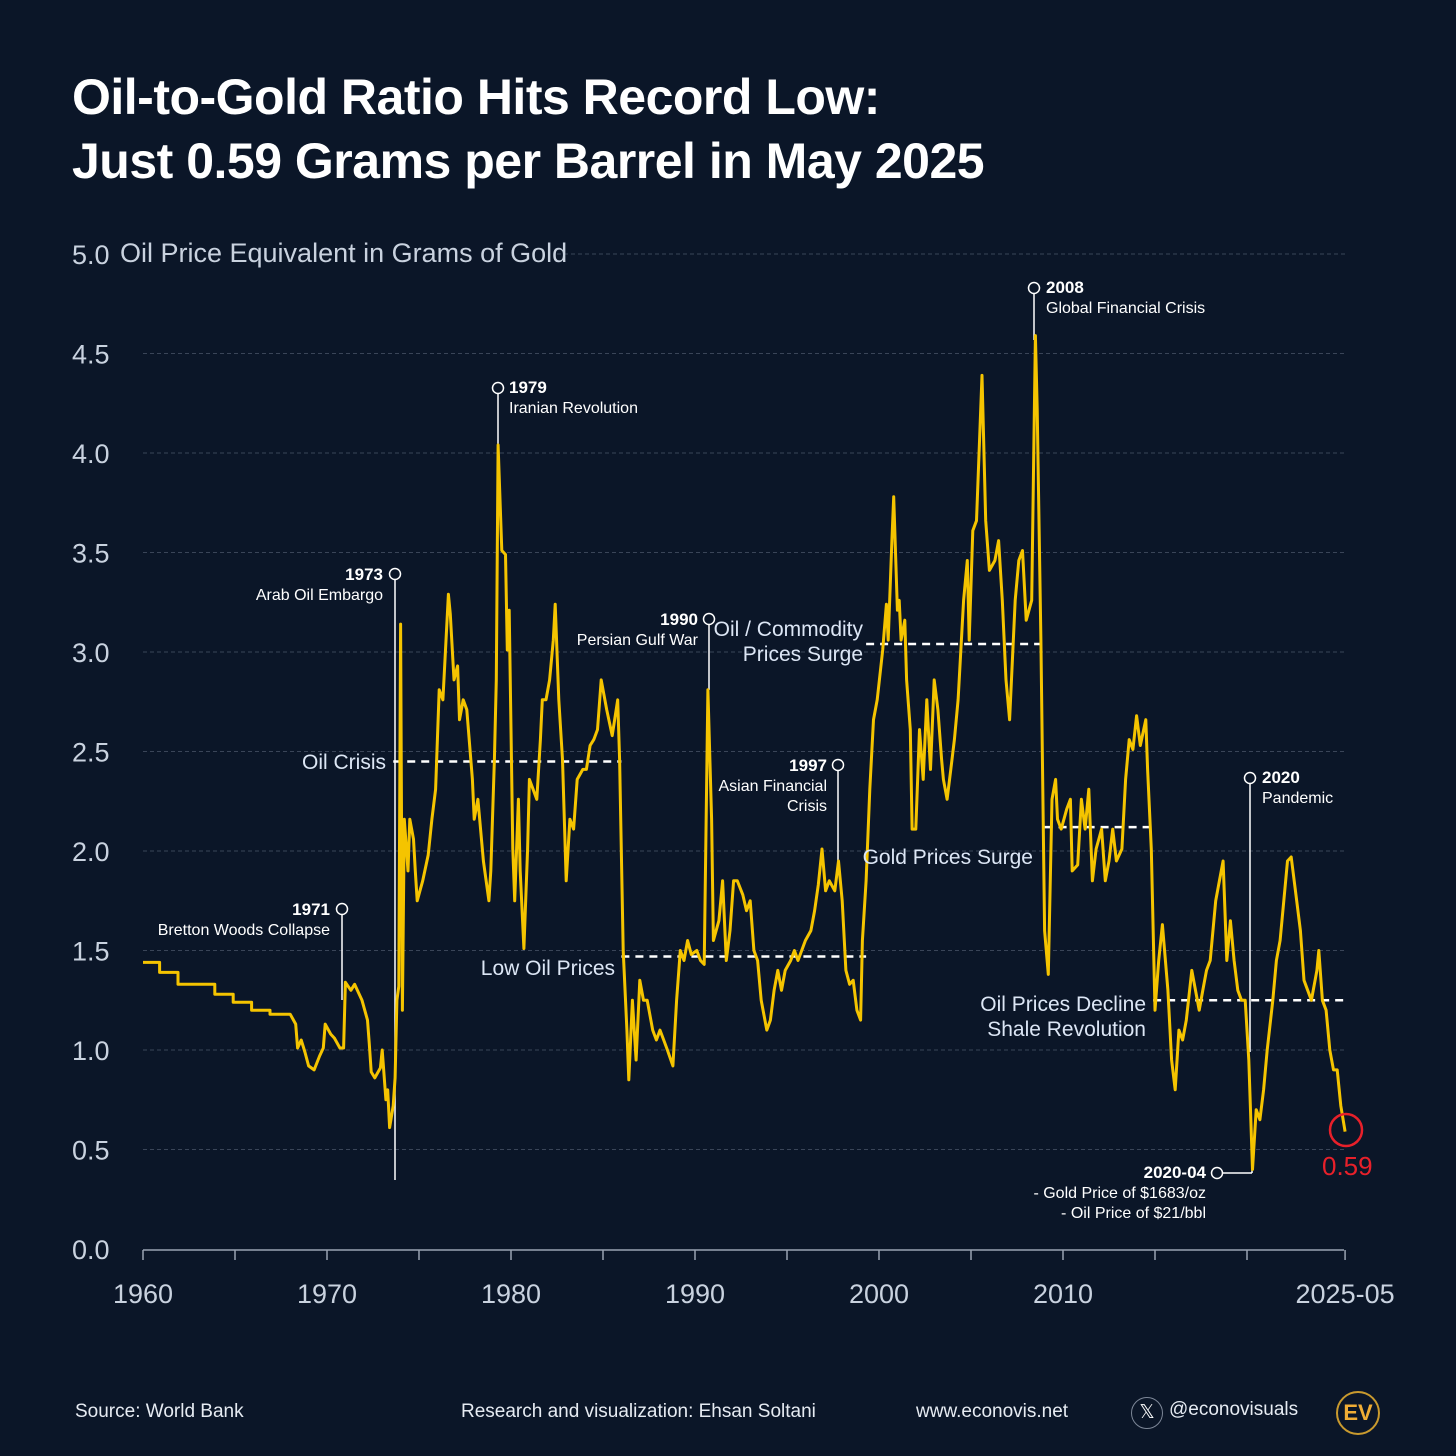  I want to click on event-label: - Gold Price of $1683/oz, so click(1119, 1193).